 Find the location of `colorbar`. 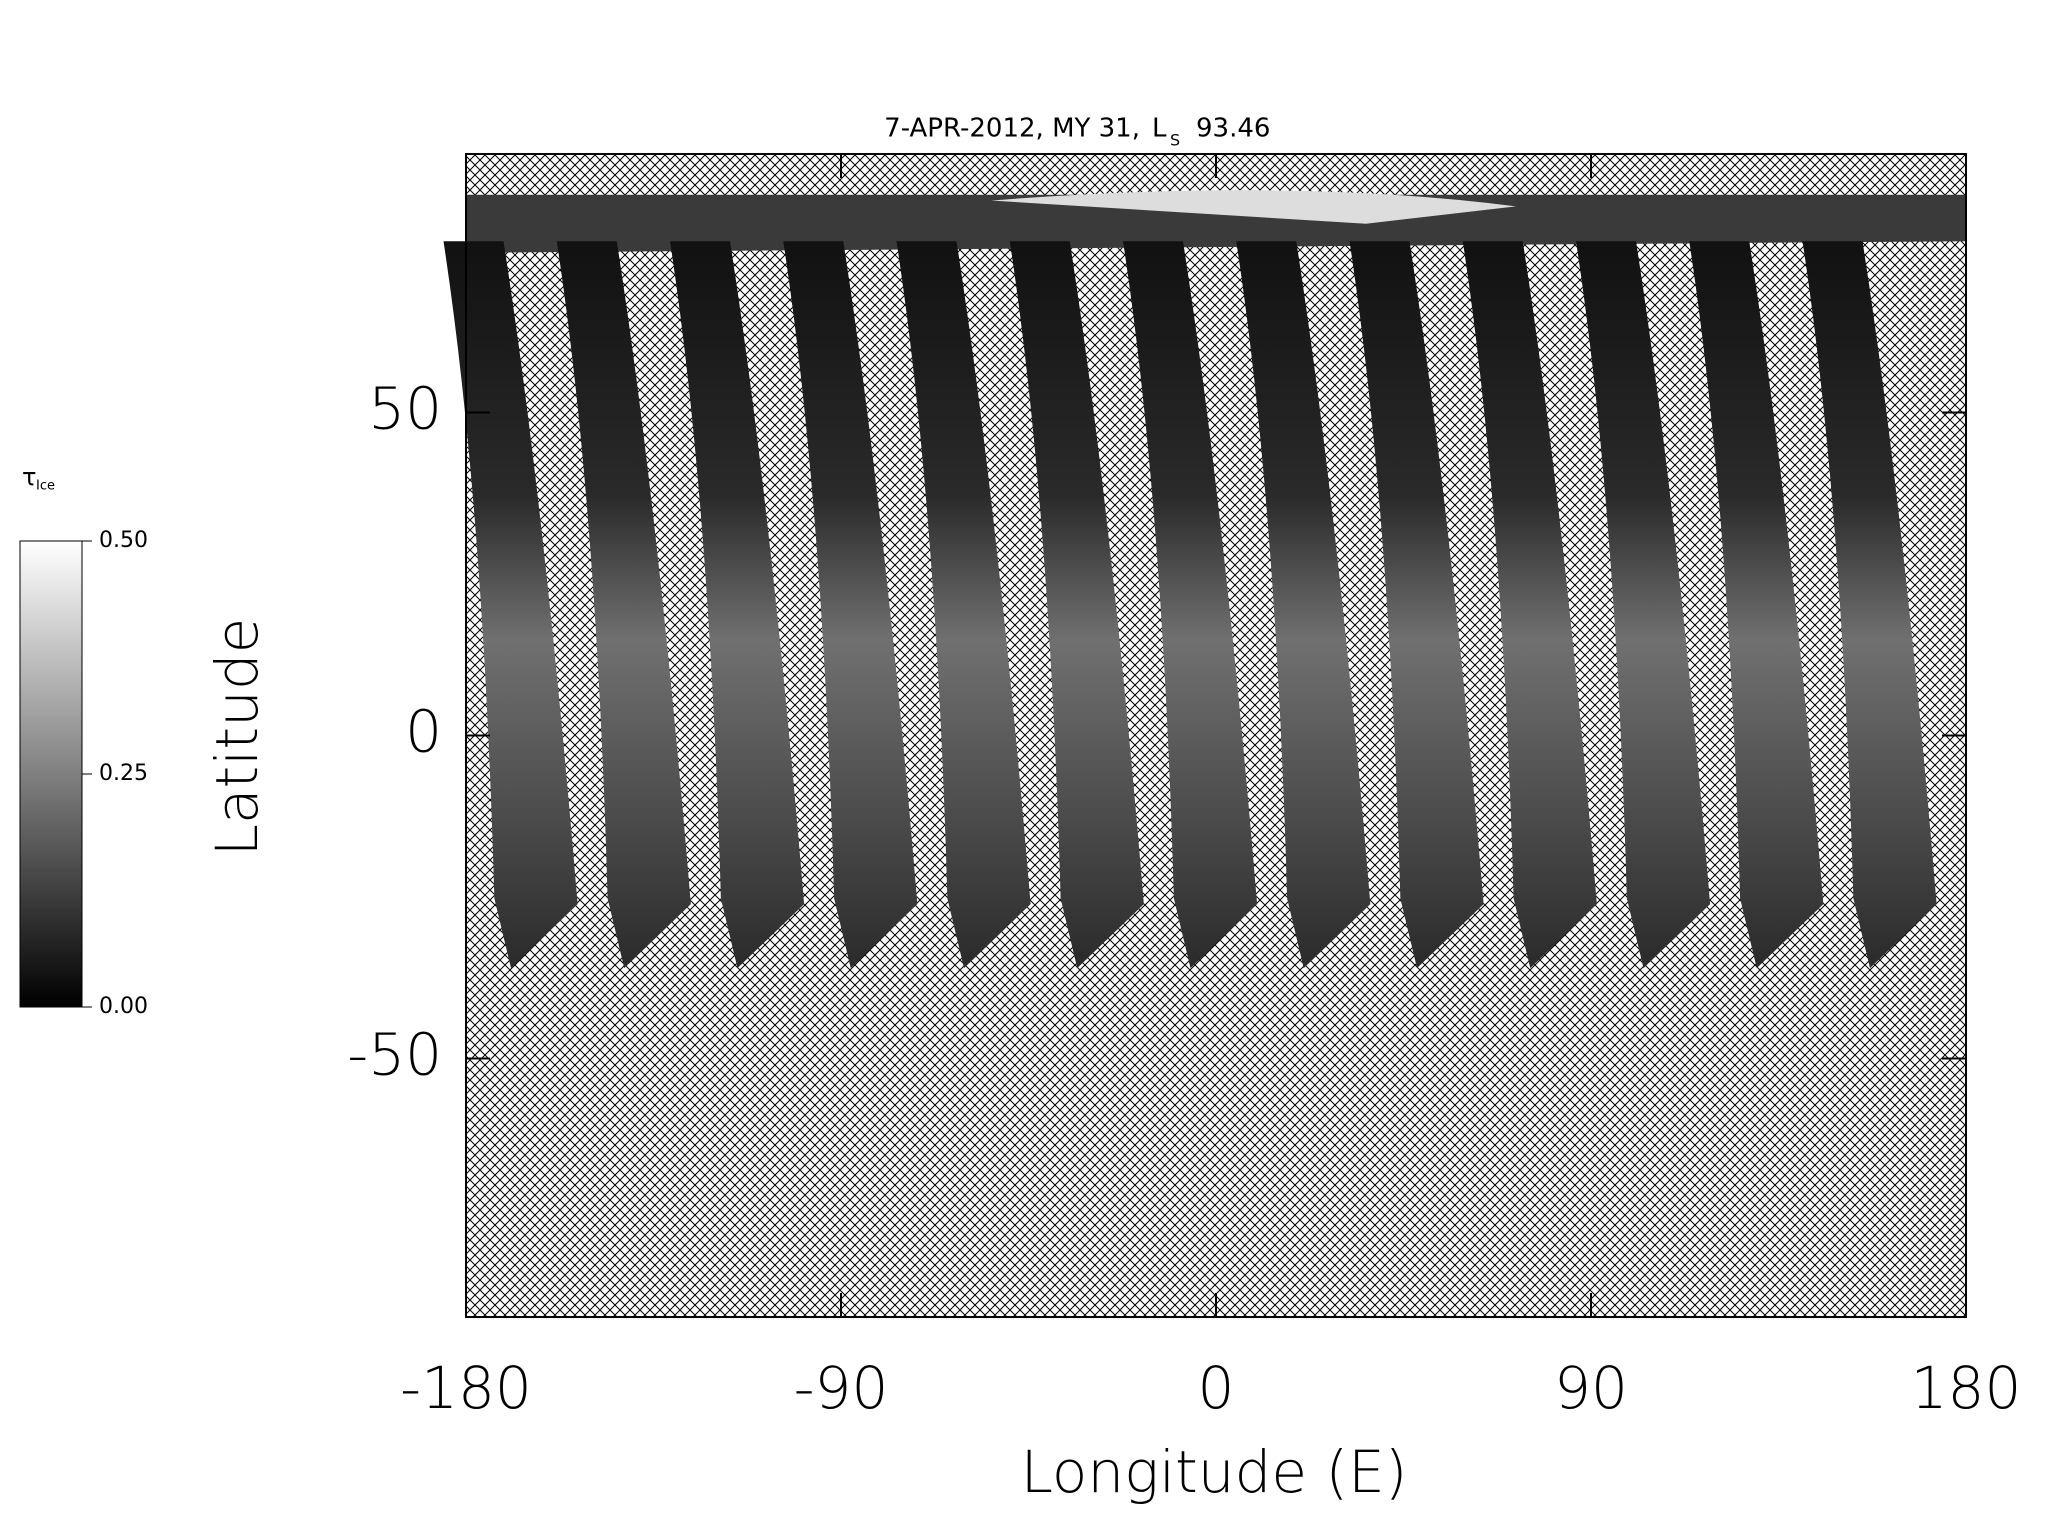

colorbar is located at coordinates (51, 774).